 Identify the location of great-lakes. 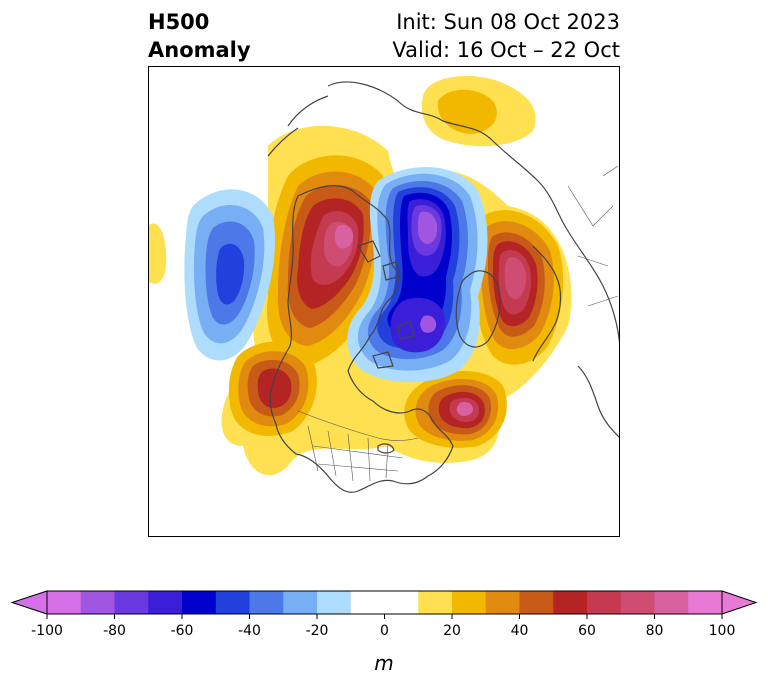
(386, 448).